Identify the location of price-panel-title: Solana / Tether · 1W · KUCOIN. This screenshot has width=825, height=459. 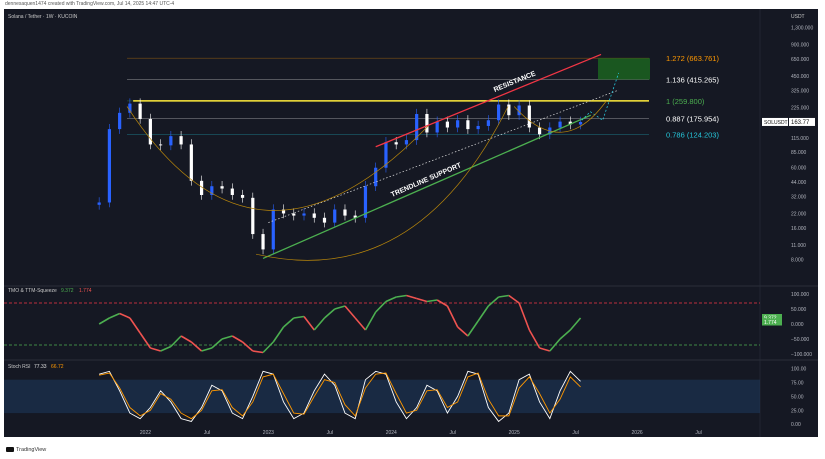
(43, 17).